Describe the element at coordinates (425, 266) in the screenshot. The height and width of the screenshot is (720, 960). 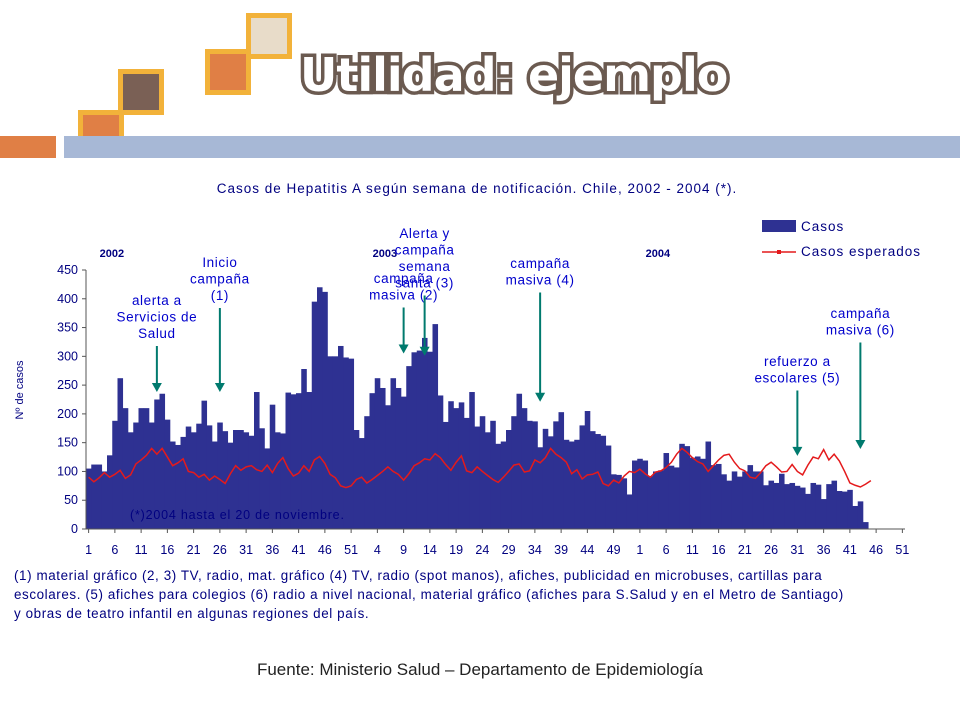
I see `annotation-line: semana` at that location.